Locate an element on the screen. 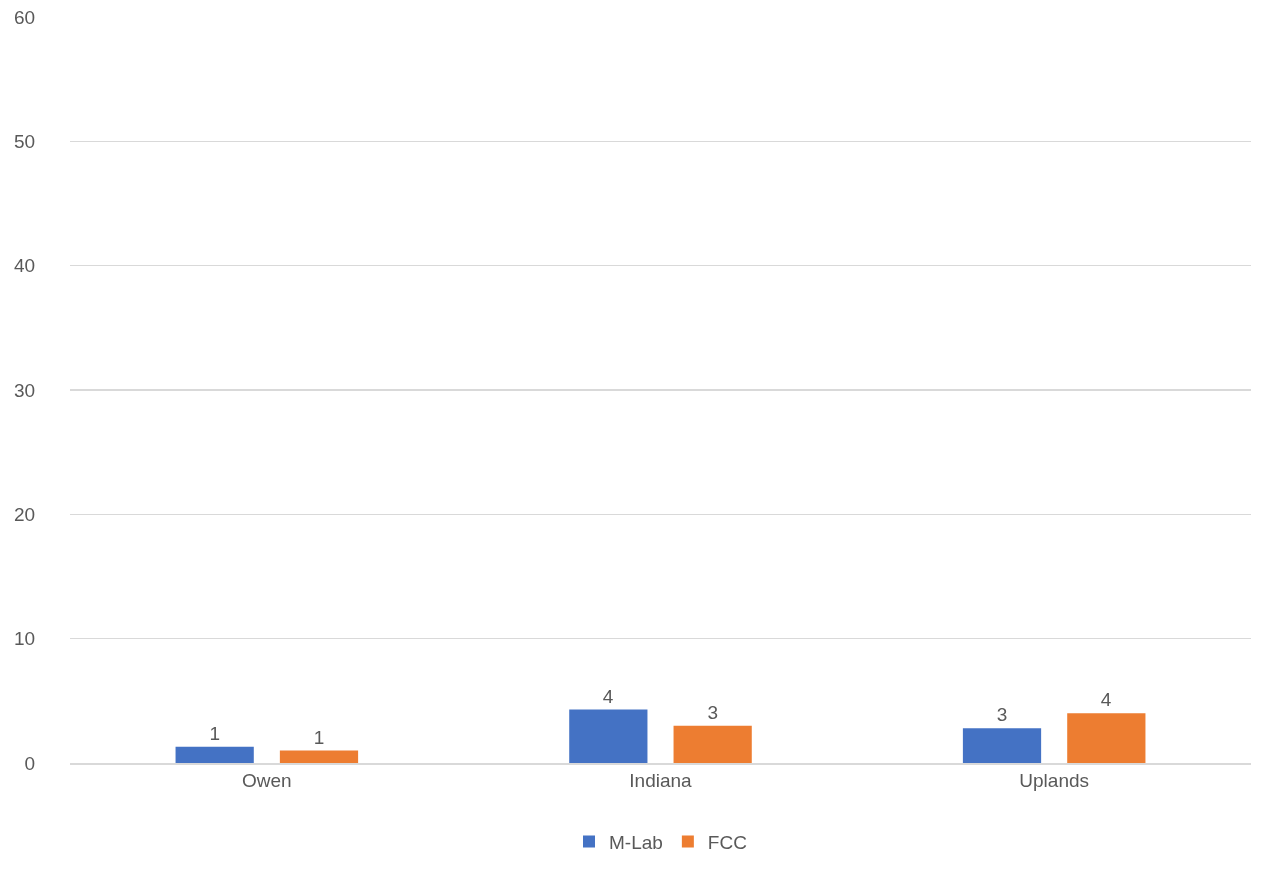 Image resolution: width=1261 pixels, height=871 pixels. y-tick-label: 30 is located at coordinates (25, 390).